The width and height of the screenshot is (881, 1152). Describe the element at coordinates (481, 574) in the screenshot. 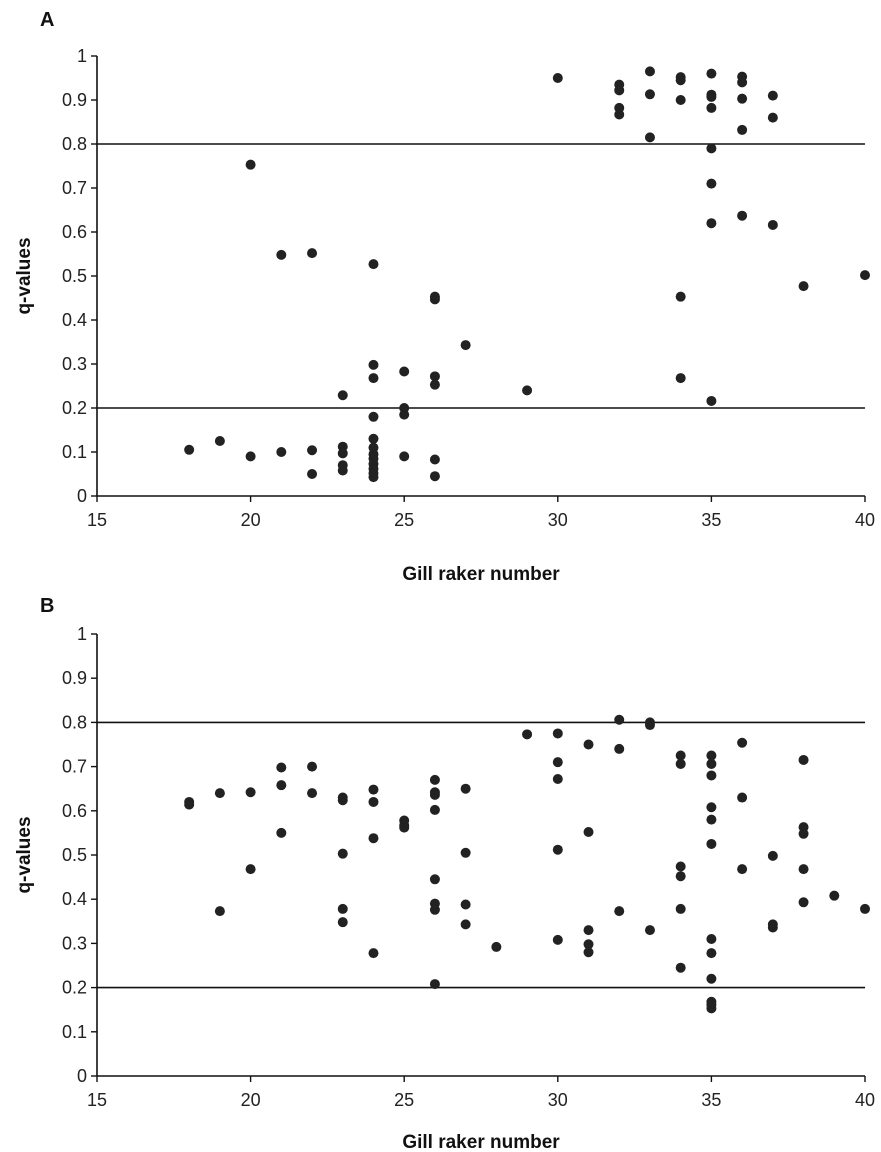

I see `x-axis-title: Gill raker number` at that location.